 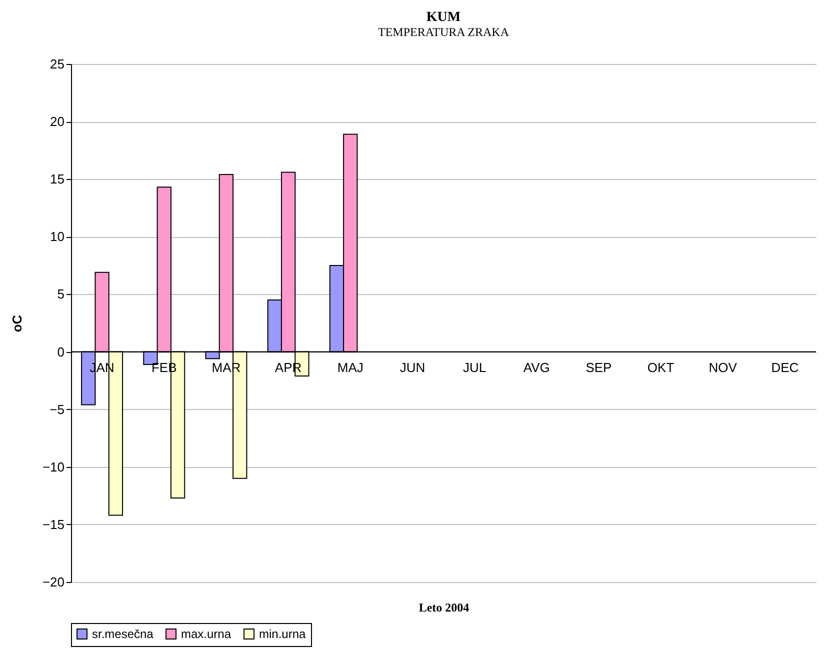 I want to click on legend-label: sr.mesečna, so click(x=123, y=634).